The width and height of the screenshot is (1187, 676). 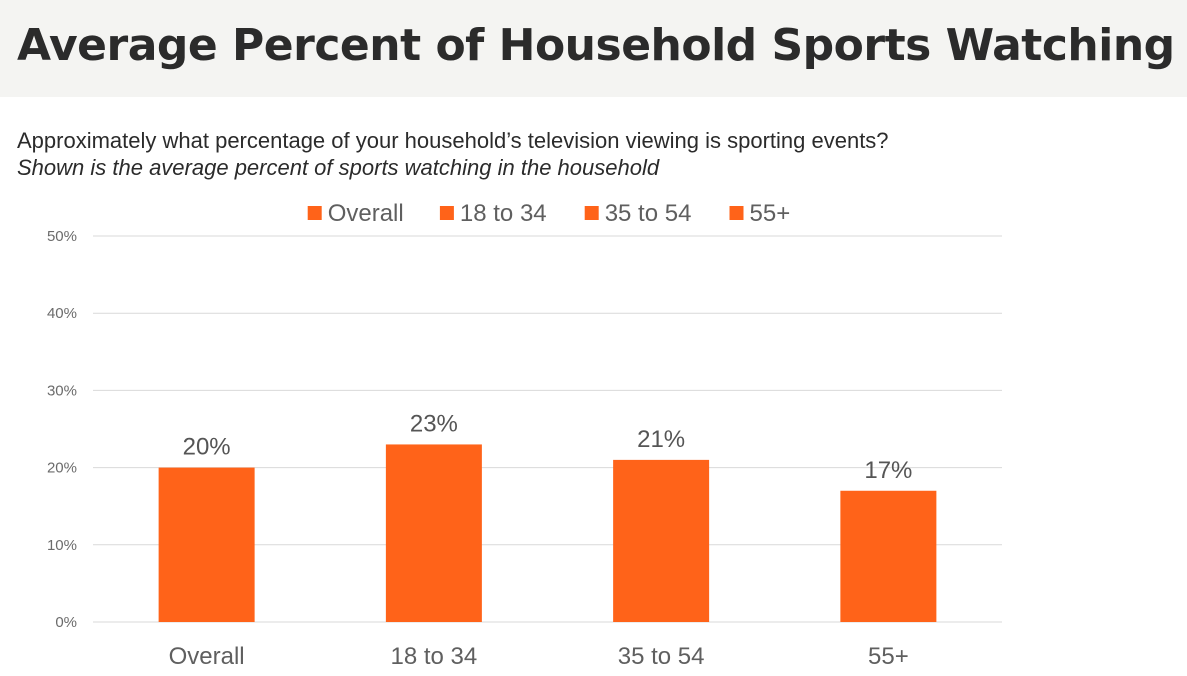 What do you see at coordinates (434, 423) in the screenshot?
I see `data-label: 23%` at bounding box center [434, 423].